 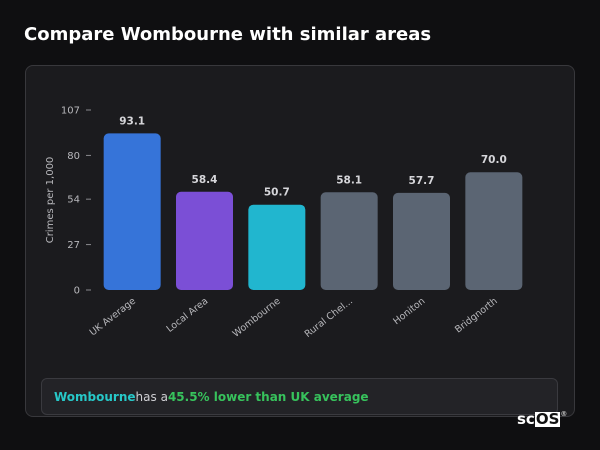 What do you see at coordinates (70, 111) in the screenshot?
I see `y-tick-label: 107` at bounding box center [70, 111].